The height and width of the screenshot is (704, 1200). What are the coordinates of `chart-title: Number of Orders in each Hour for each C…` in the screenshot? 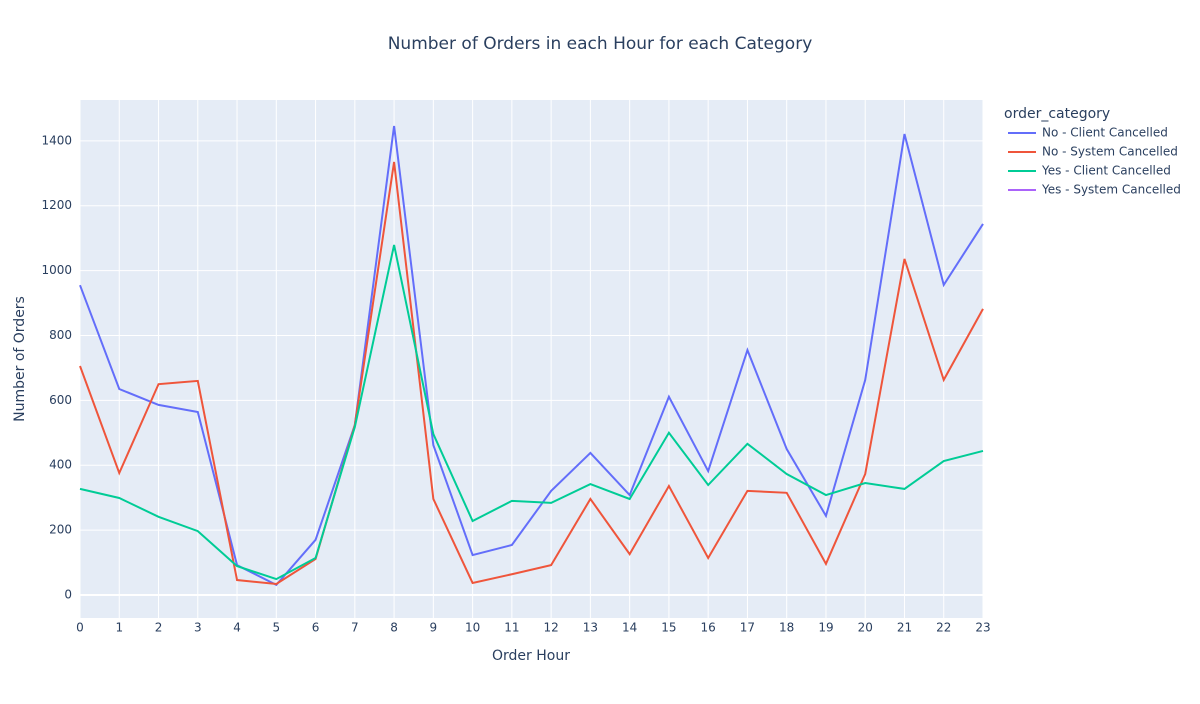 It's located at (600, 44).